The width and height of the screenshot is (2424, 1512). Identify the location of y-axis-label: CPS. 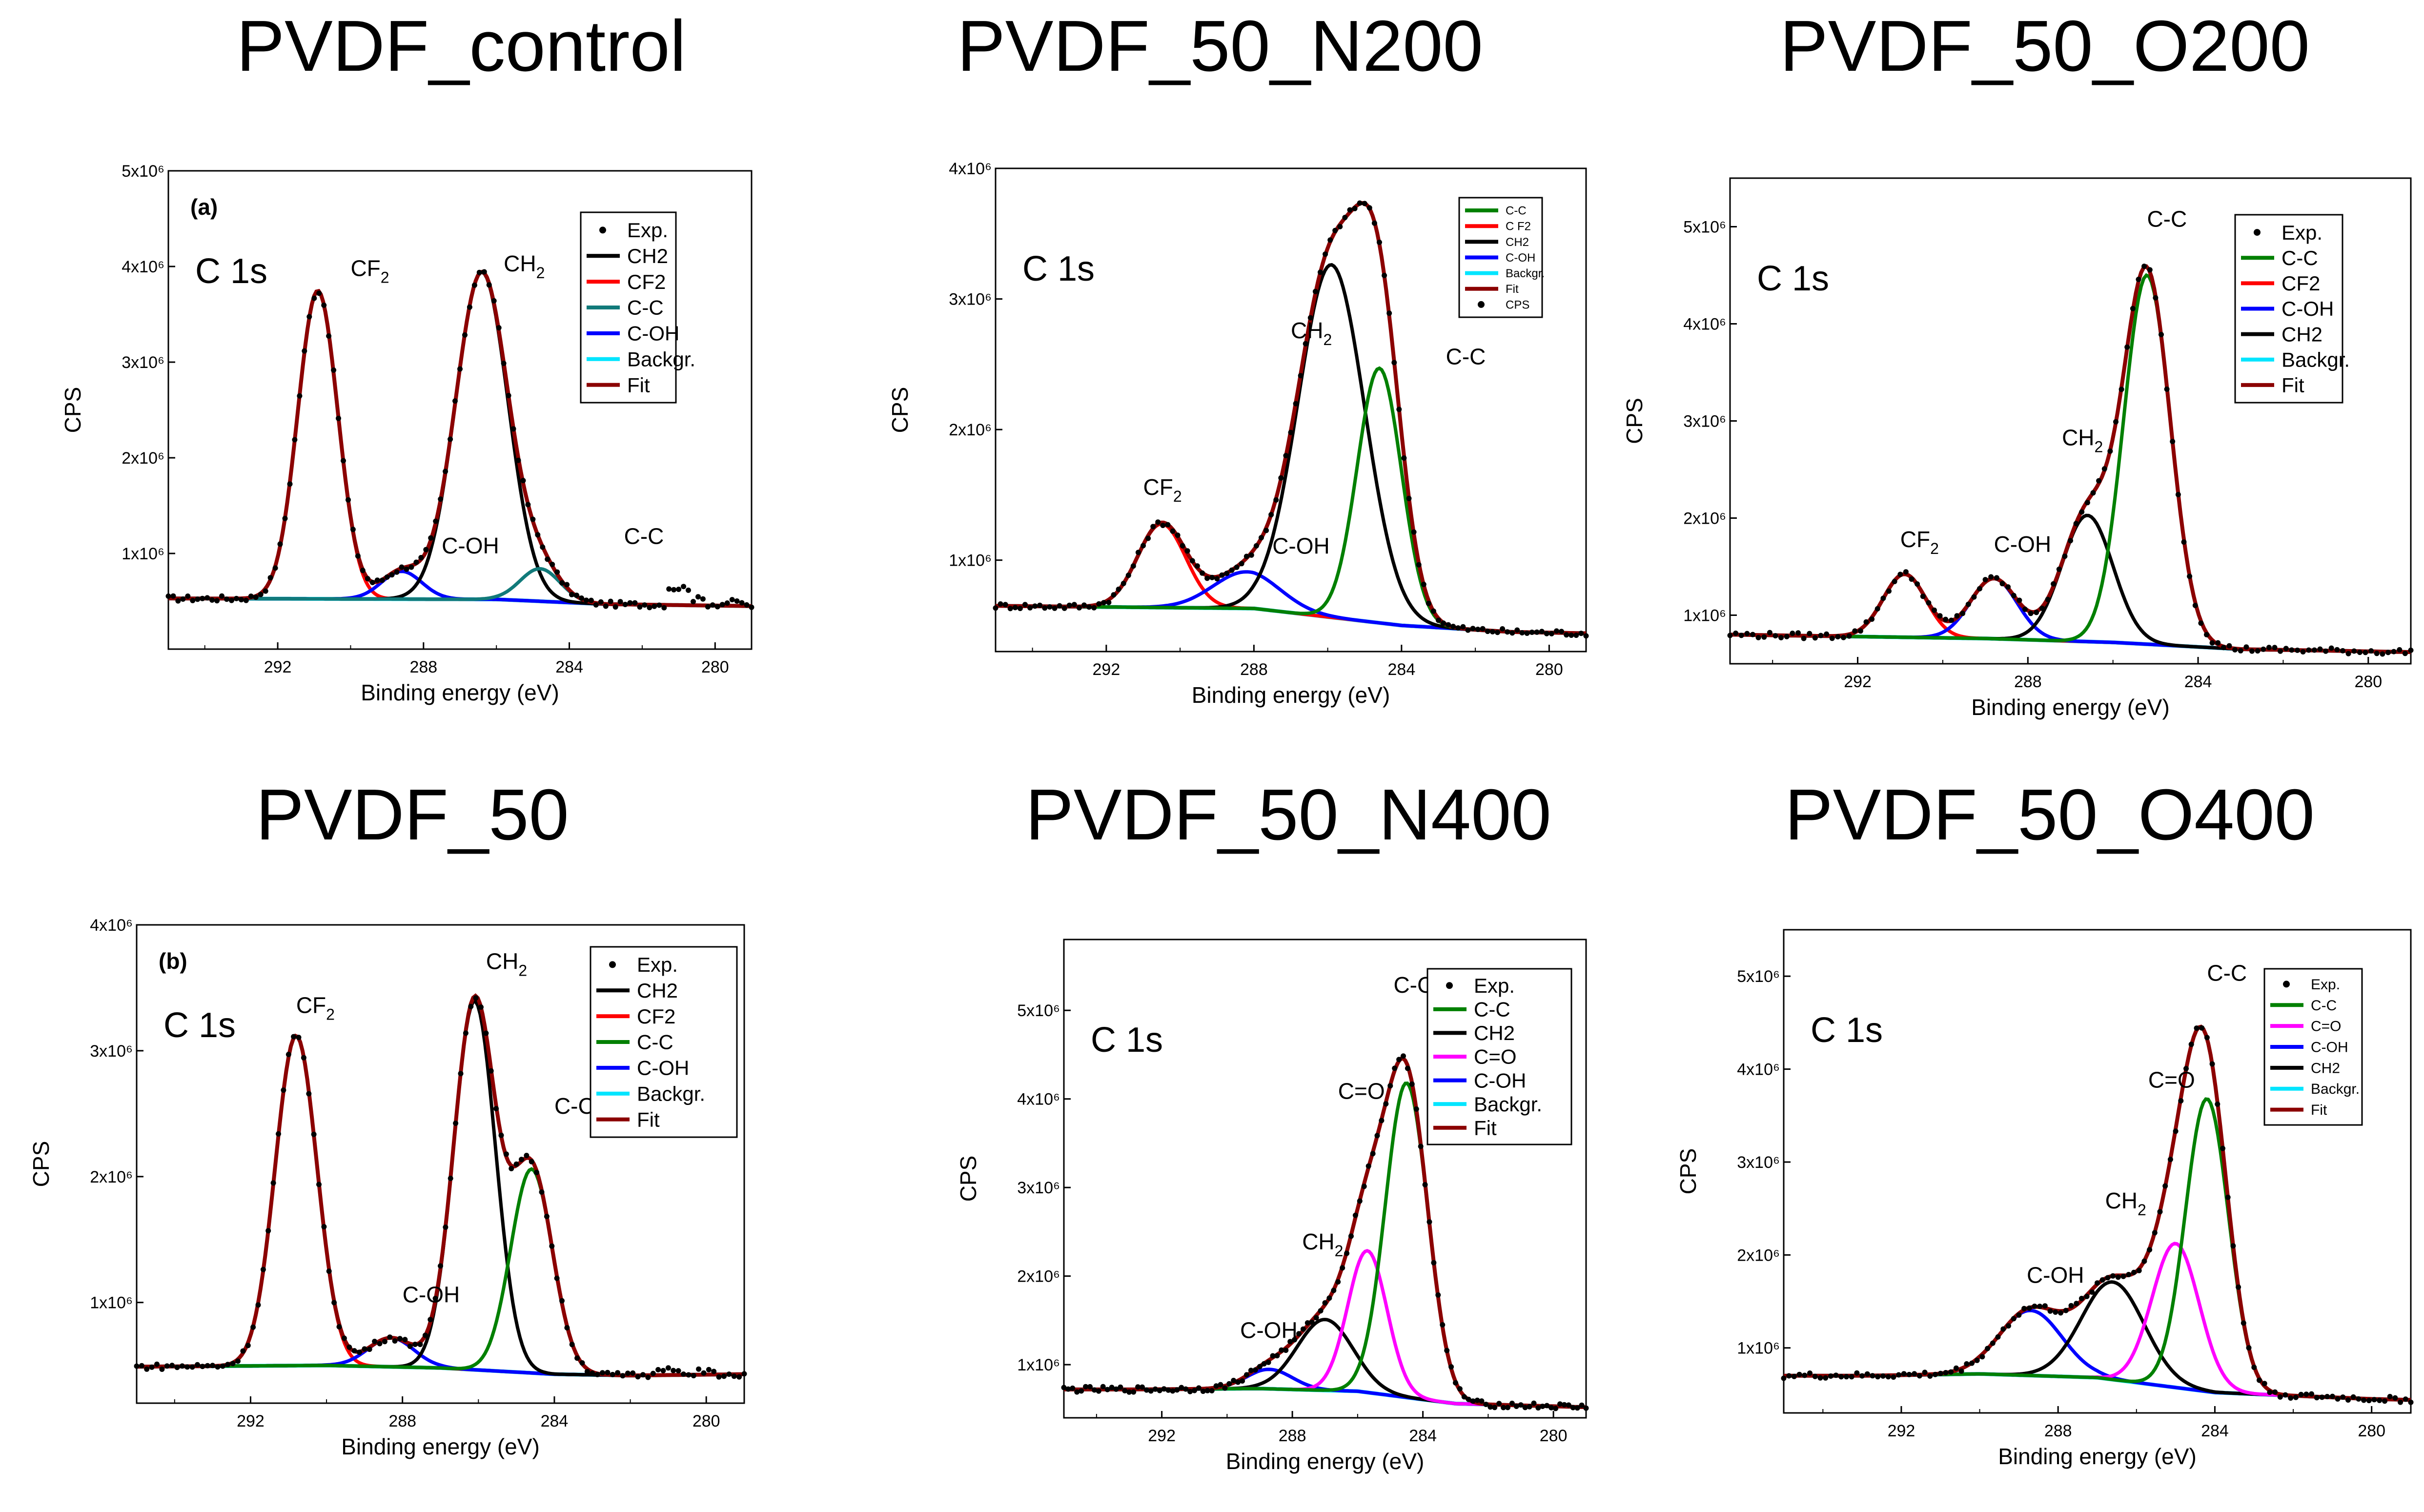
(41, 1164).